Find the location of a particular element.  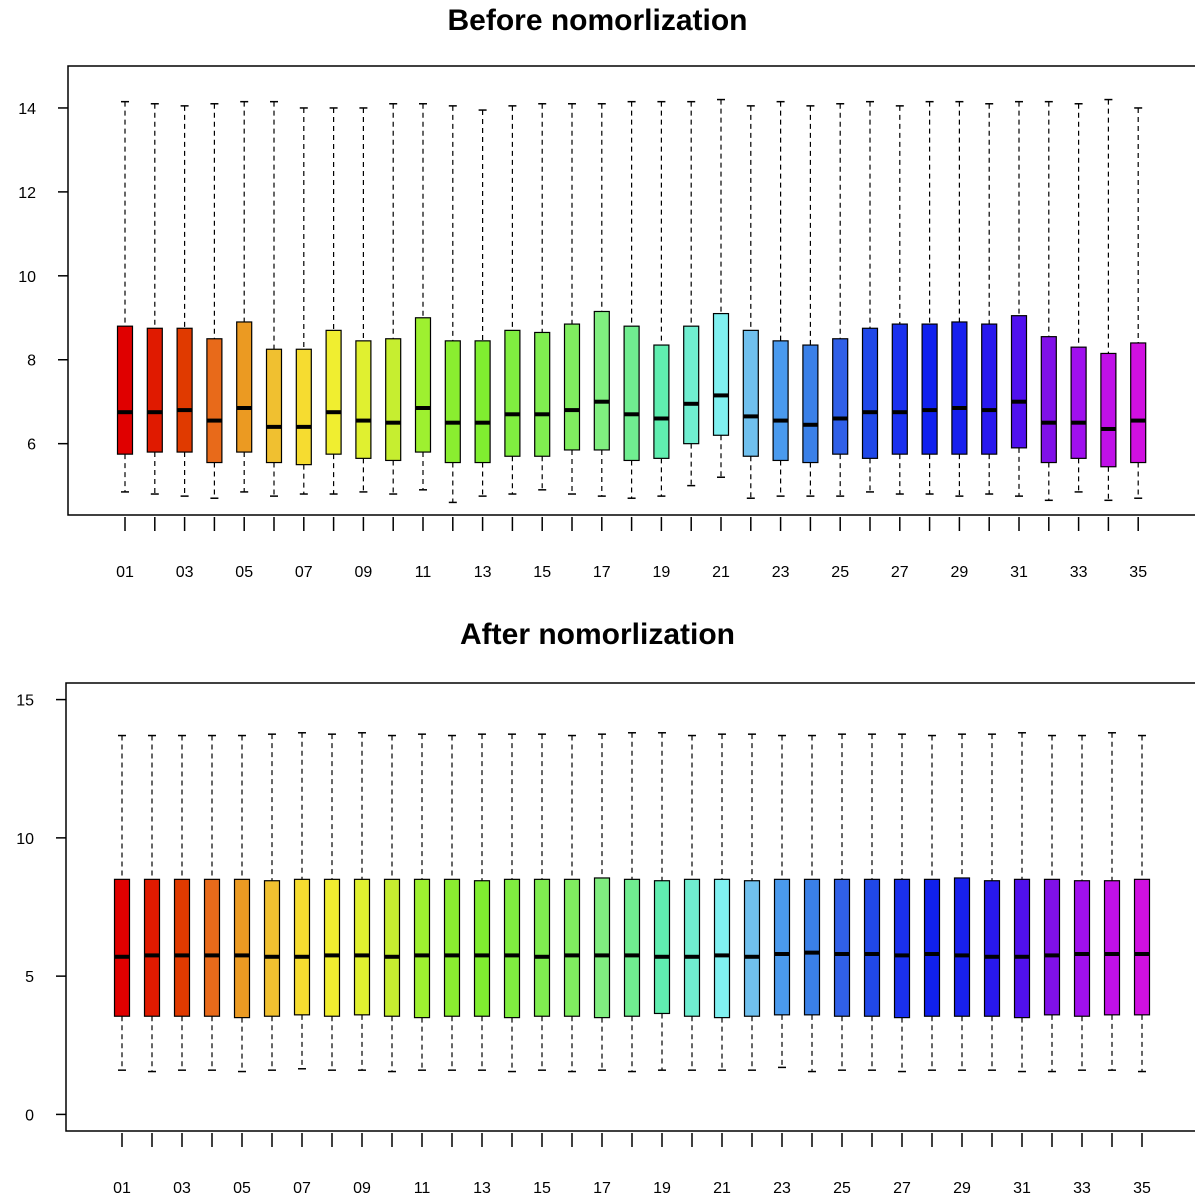

x-tick-label: 17 is located at coordinates (602, 572).